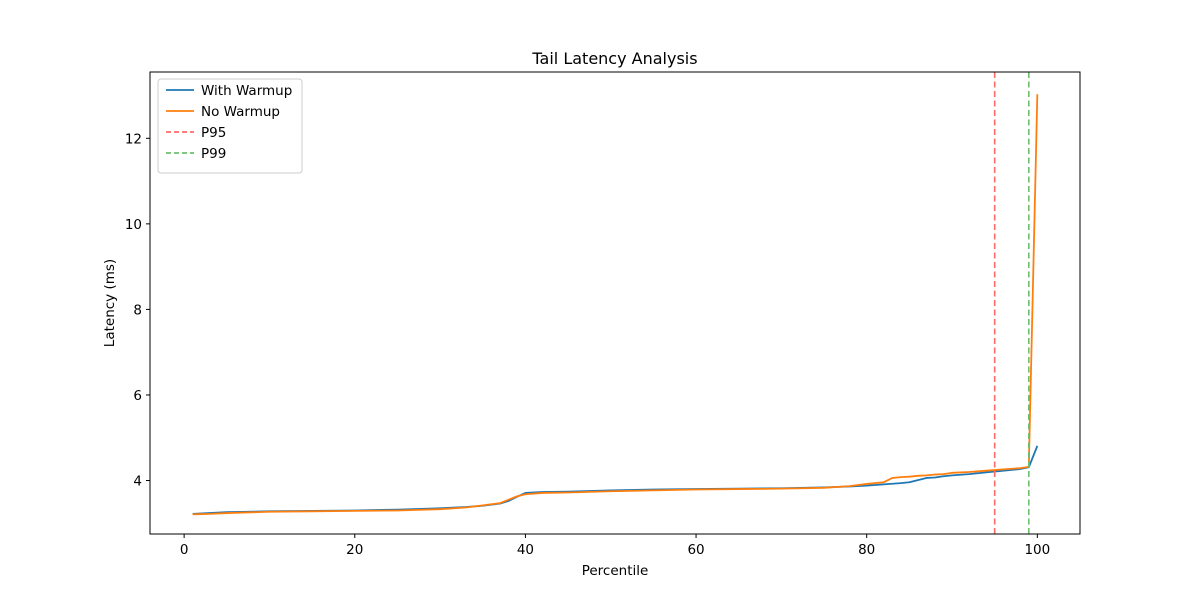 The width and height of the screenshot is (1200, 600). Describe the element at coordinates (110, 303) in the screenshot. I see `y-axis-label: Latency (ms)` at that location.